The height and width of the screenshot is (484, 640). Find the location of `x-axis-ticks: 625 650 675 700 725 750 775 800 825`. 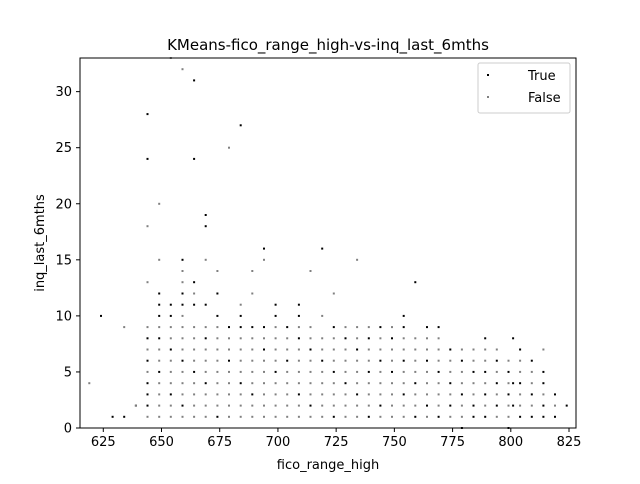

x-axis-ticks: 625 650 675 700 725 750 775 800 825 is located at coordinates (336, 439).